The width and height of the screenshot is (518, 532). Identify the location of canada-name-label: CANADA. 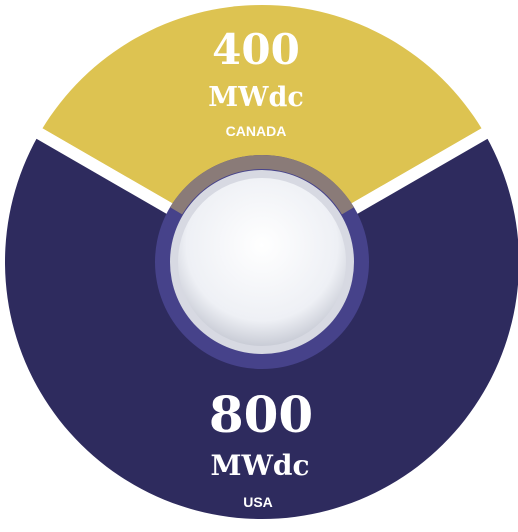
(256, 131).